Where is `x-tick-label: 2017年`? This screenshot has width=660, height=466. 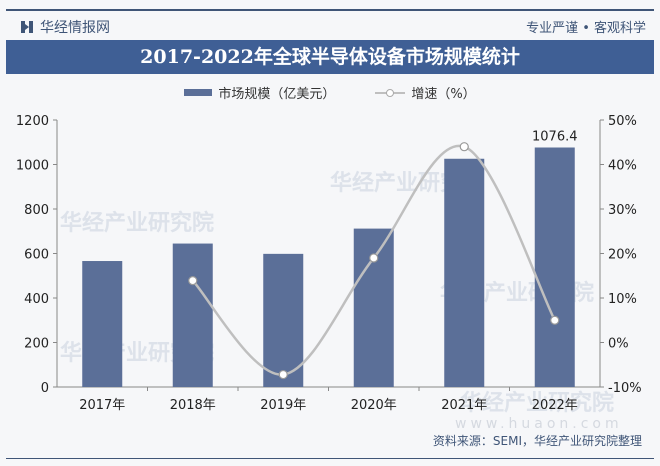
x-tick-label: 2017年 is located at coordinates (102, 405).